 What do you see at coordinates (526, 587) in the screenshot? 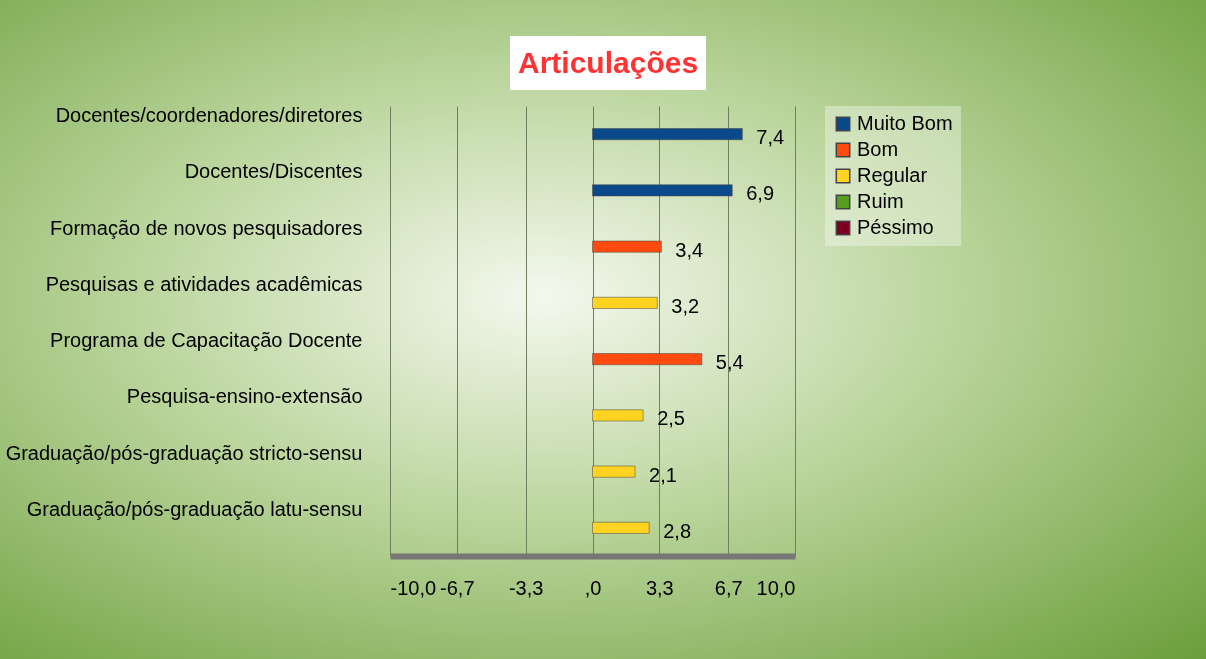
I see `x-tick-label: -3,3` at bounding box center [526, 587].